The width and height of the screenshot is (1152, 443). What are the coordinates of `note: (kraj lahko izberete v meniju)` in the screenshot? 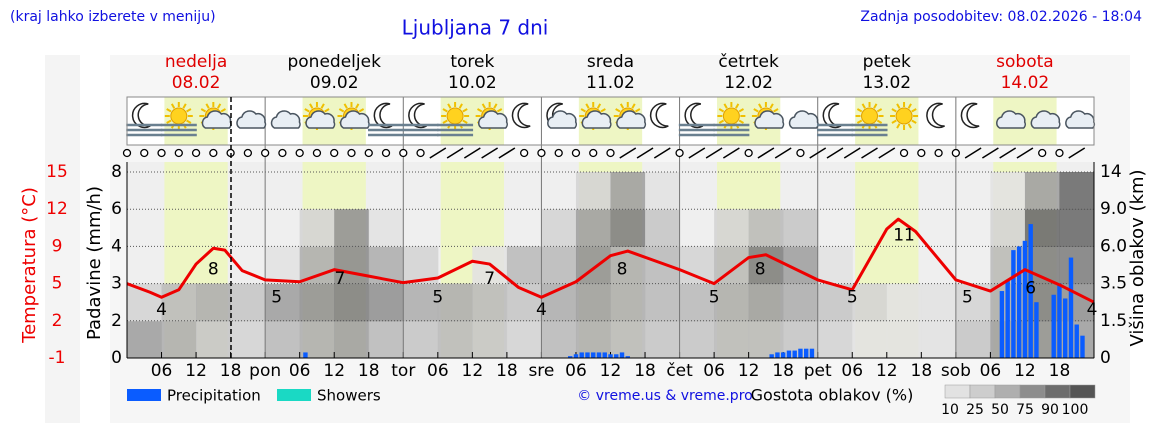 It's located at (113, 17).